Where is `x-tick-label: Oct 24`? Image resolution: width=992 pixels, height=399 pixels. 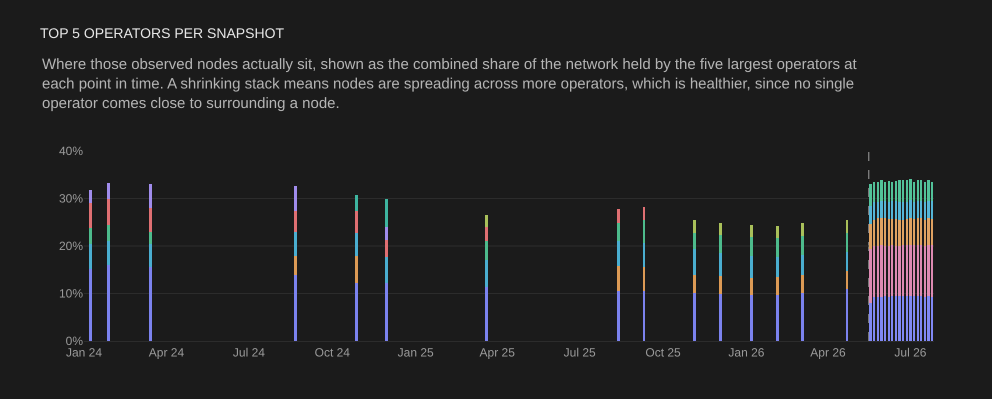
x-tick-label: Oct 24 is located at coordinates (332, 352).